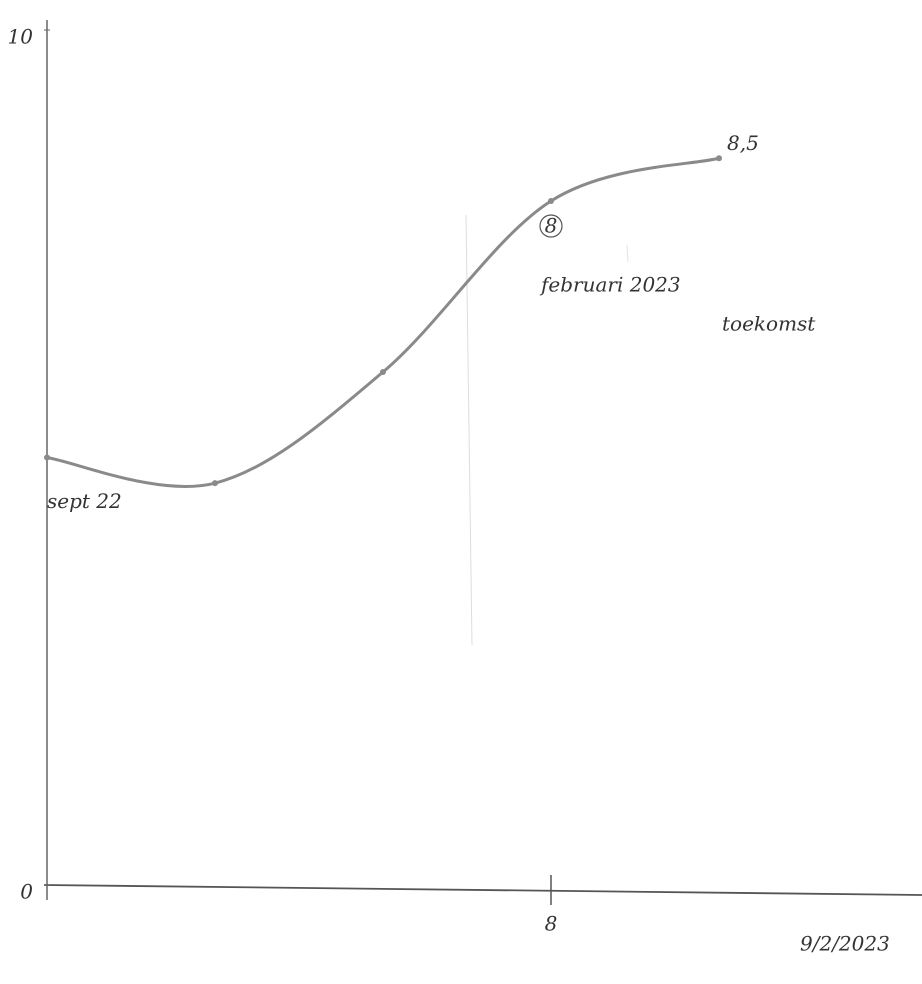  What do you see at coordinates (610, 285) in the screenshot?
I see `category-label: februari 2023` at bounding box center [610, 285].